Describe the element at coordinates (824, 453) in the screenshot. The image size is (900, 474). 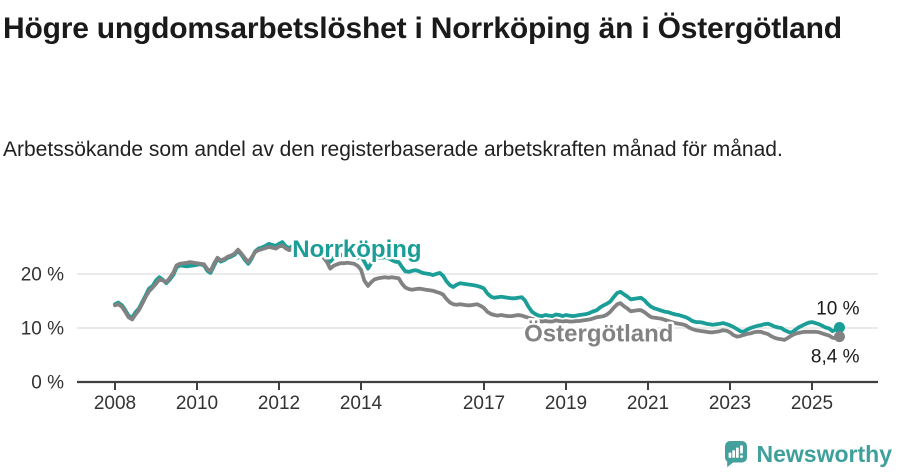
I see `brand-name: Newsworthy` at that location.